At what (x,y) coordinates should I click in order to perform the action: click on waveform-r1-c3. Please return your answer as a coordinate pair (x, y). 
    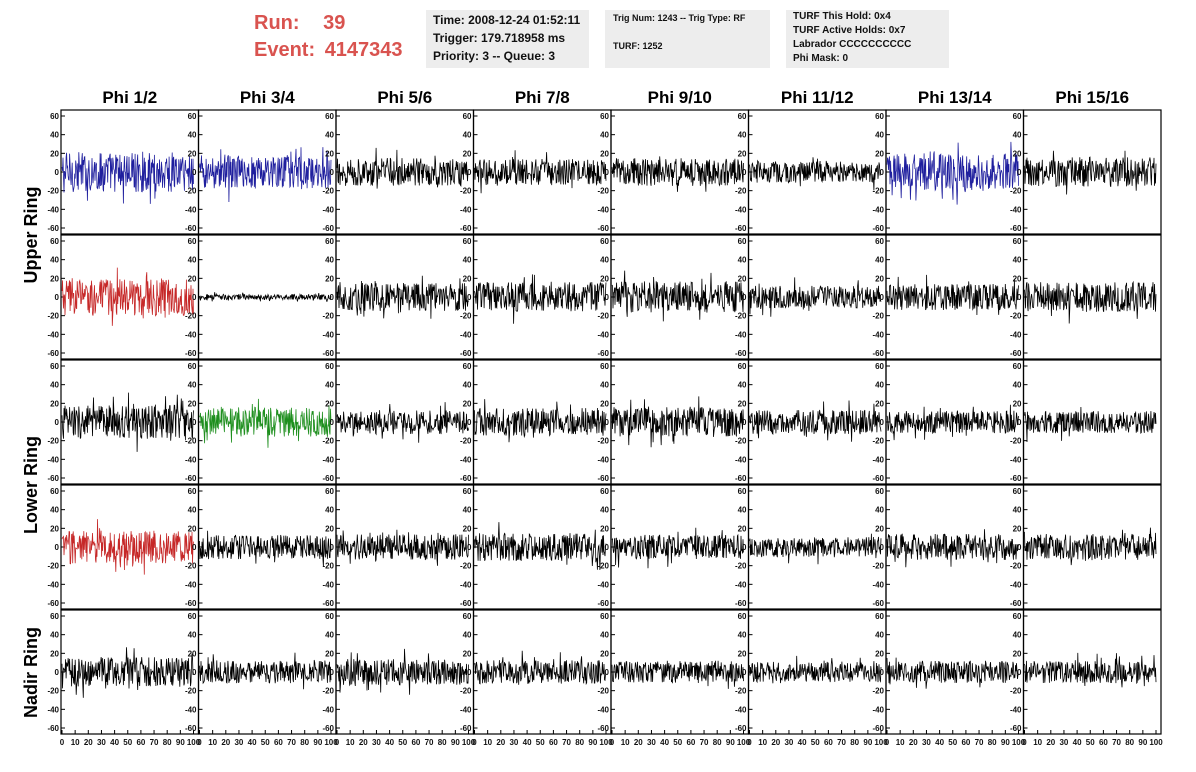
    Looking at the image, I should click on (402, 168).